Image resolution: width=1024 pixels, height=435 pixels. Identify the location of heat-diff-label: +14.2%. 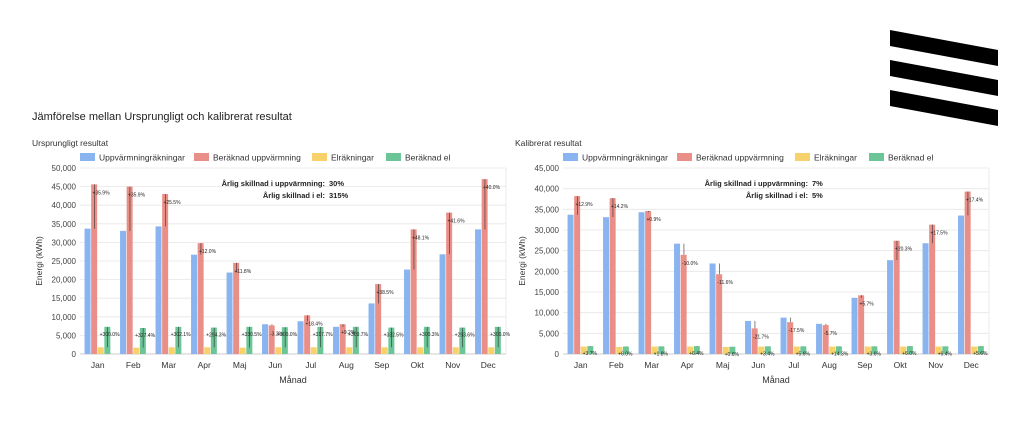
(620, 207).